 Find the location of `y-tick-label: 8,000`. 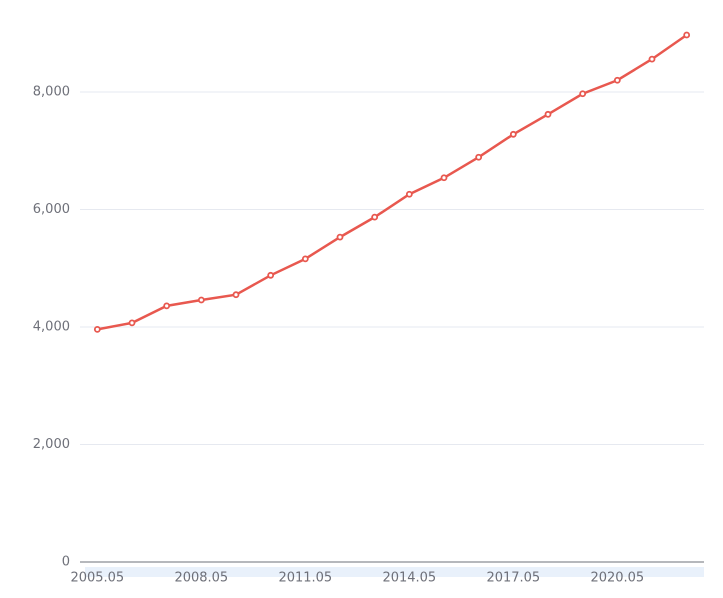

y-tick-label: 8,000 is located at coordinates (51, 92).